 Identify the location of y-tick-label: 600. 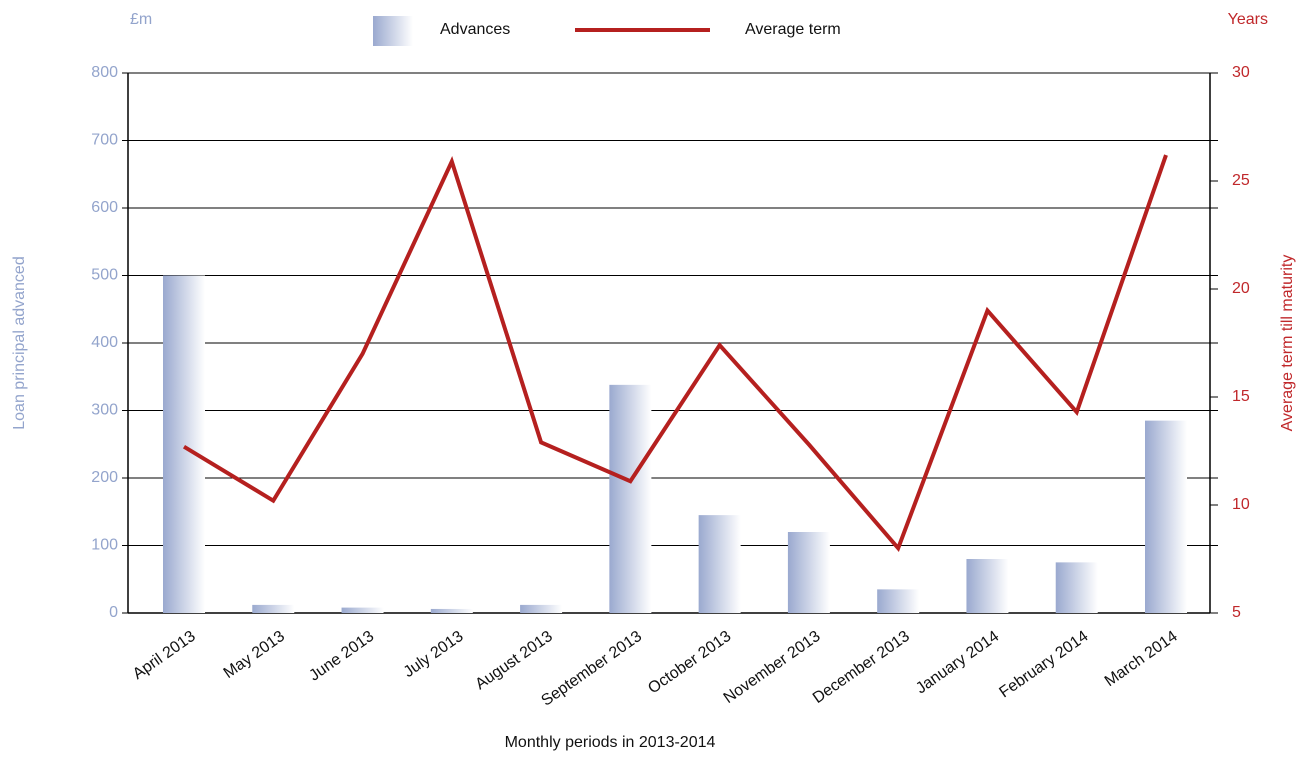
(104, 207).